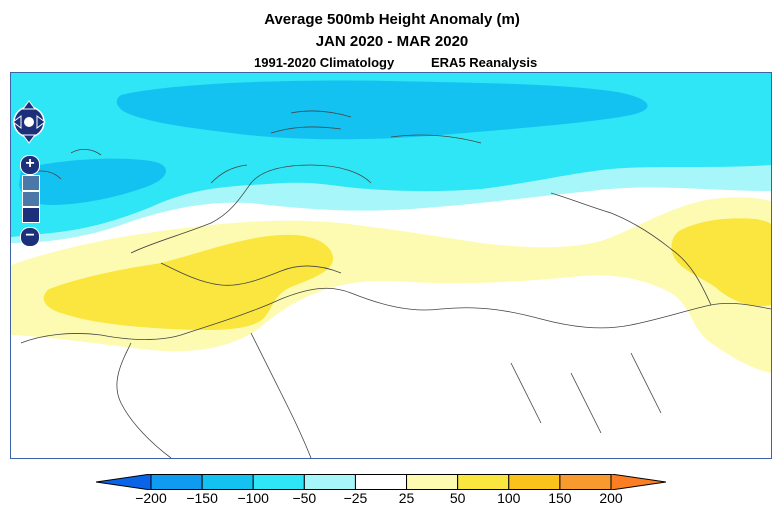 The image size is (784, 512). Describe the element at coordinates (188, 282) in the screenshot. I see `anomaly-region-plus50-mediterranean` at that location.